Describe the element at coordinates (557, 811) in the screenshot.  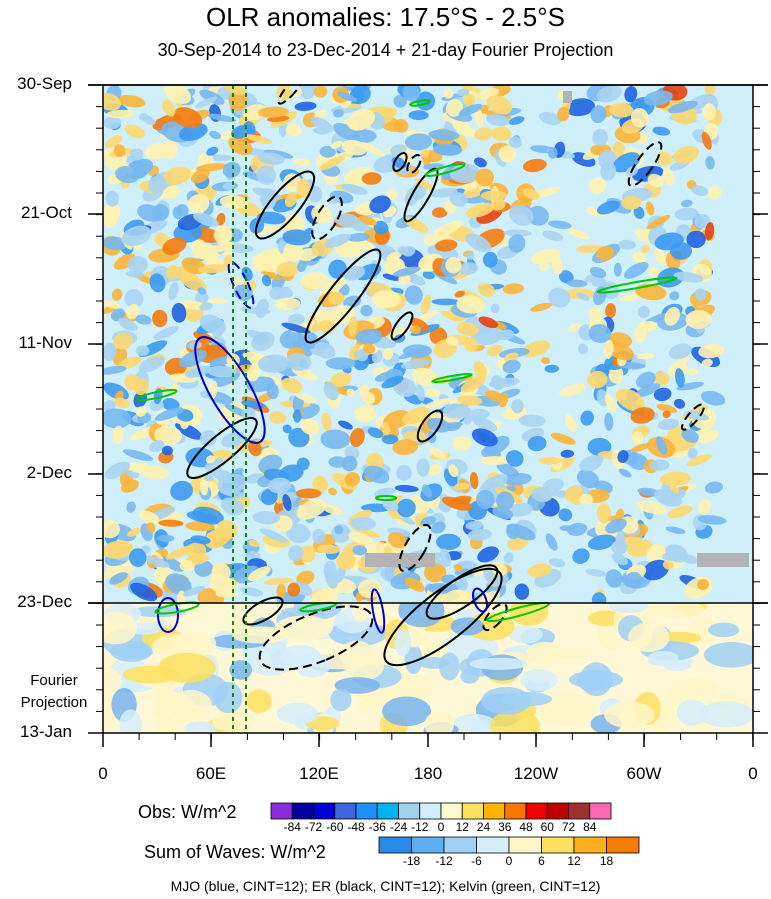
I see `obs-colorbar-swatch` at that location.